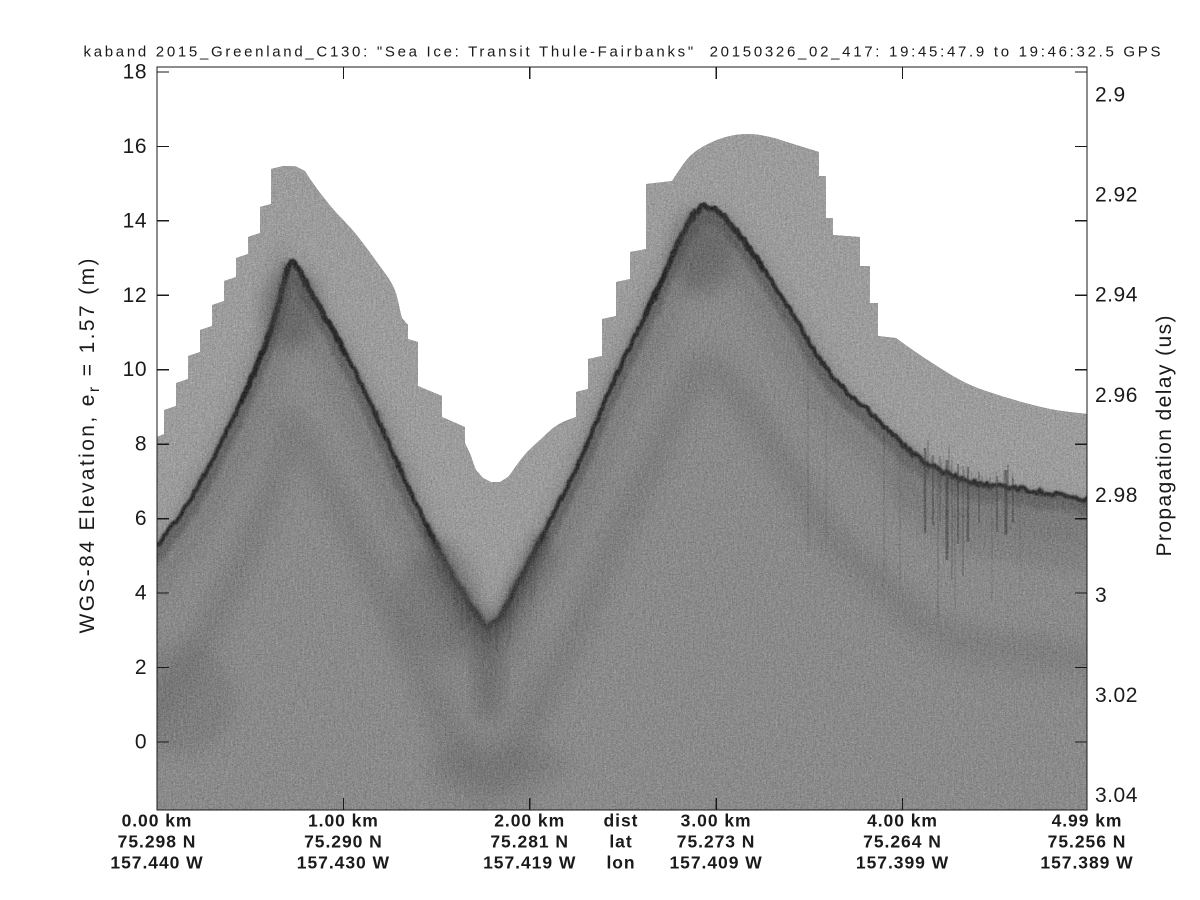 This screenshot has height=900, width=1200. Describe the element at coordinates (135, 220) in the screenshot. I see `svg-text: 14` at that location.